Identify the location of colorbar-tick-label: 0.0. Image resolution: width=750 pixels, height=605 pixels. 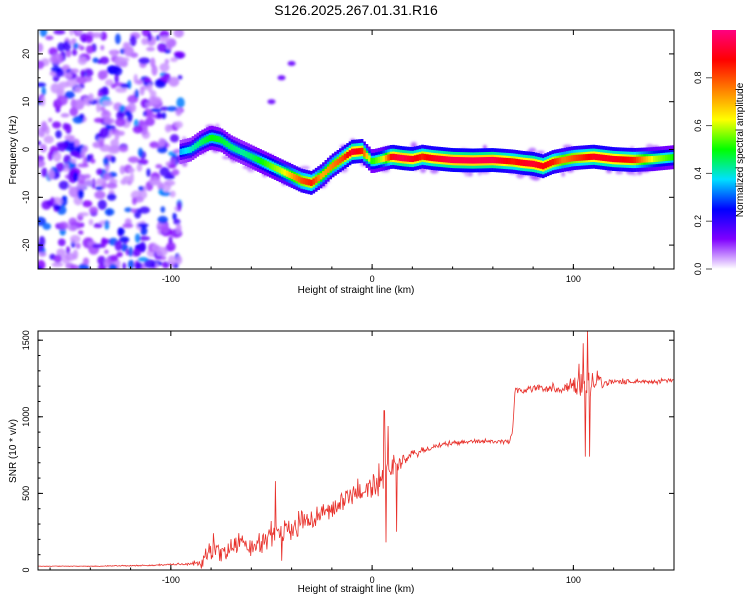
(698, 269).